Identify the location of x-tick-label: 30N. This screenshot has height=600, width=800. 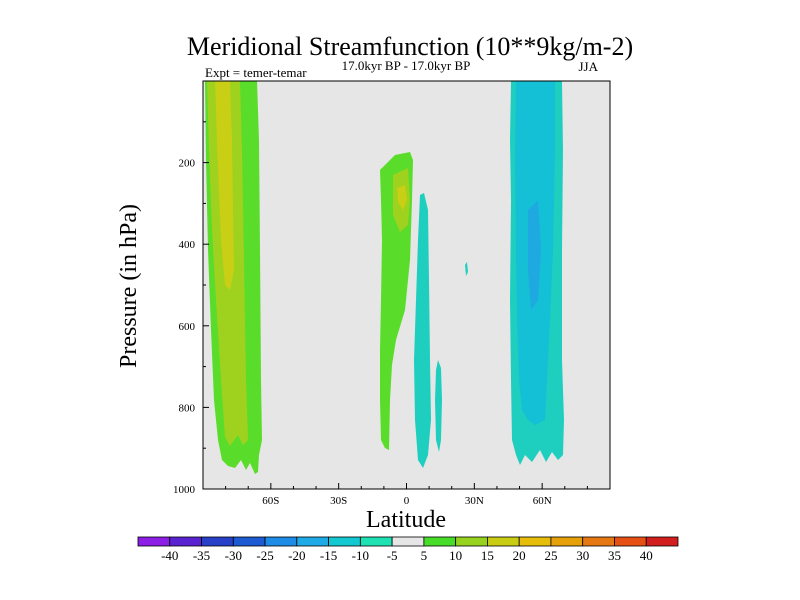
(474, 501).